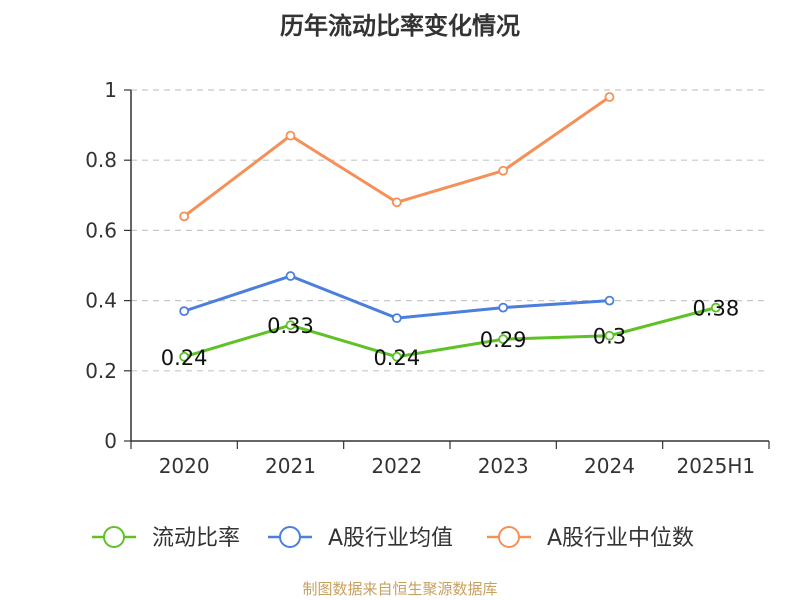  Describe the element at coordinates (110, 90) in the screenshot. I see `y-tick-label: 1` at that location.